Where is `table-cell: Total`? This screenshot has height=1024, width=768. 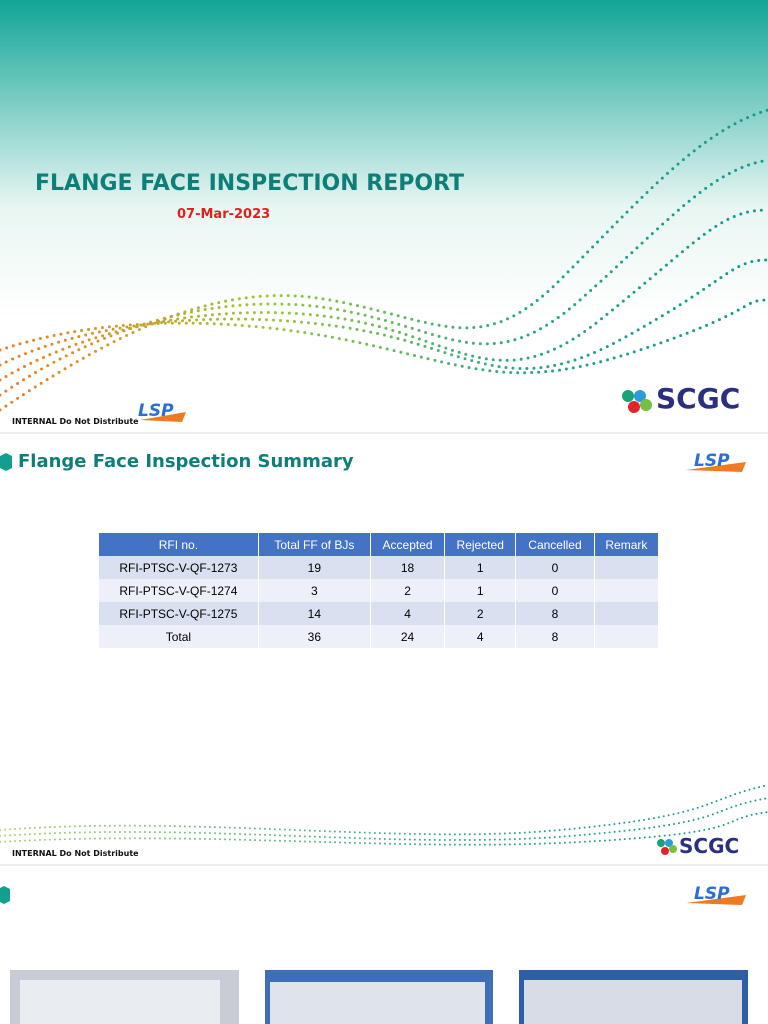
table-cell: Total is located at coordinates (179, 636).